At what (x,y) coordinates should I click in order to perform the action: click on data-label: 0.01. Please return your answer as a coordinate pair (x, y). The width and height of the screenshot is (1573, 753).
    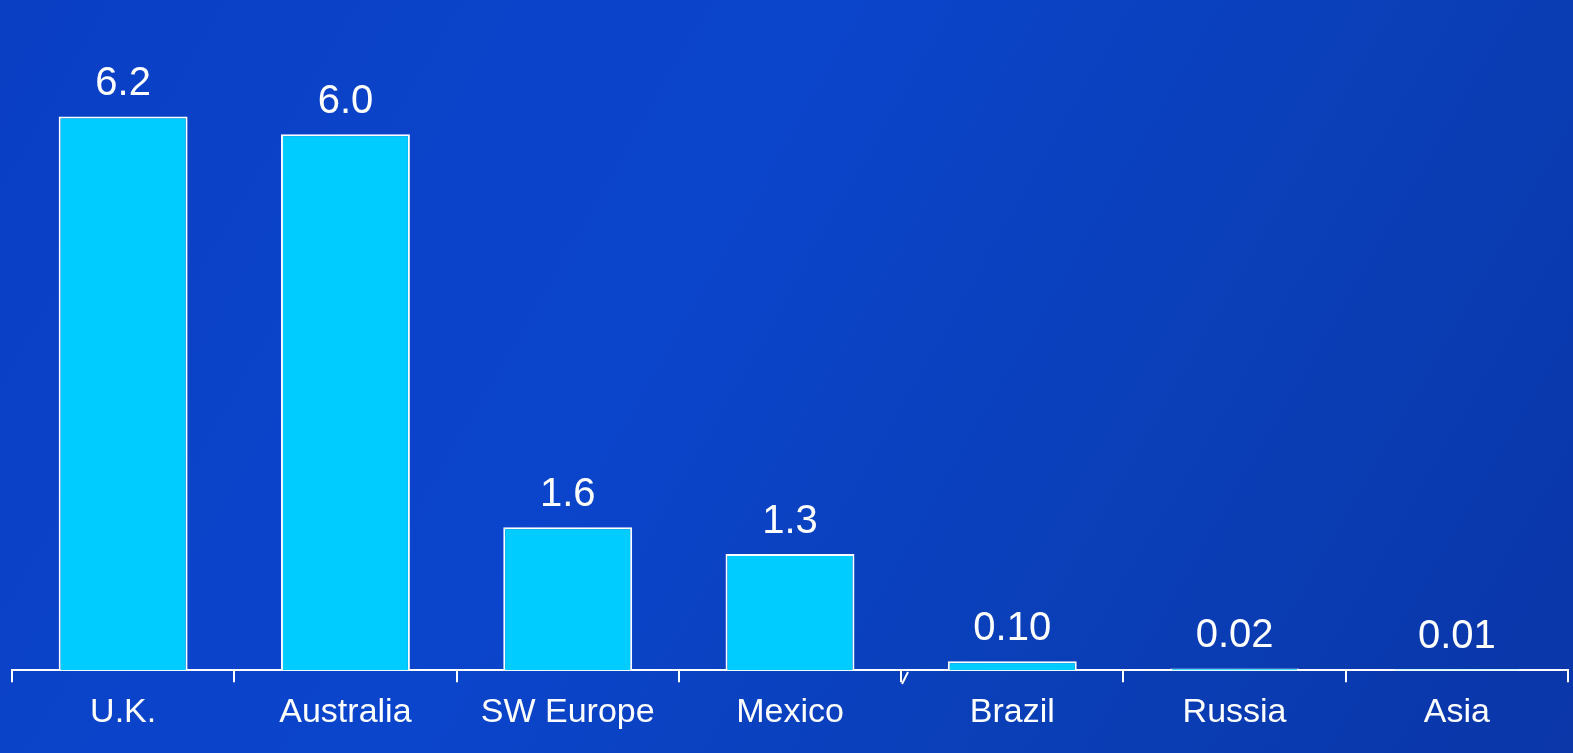
    Looking at the image, I should click on (1456, 634).